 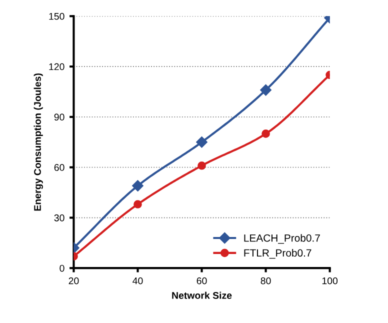 I want to click on x-tick-label: 60, so click(x=201, y=280).